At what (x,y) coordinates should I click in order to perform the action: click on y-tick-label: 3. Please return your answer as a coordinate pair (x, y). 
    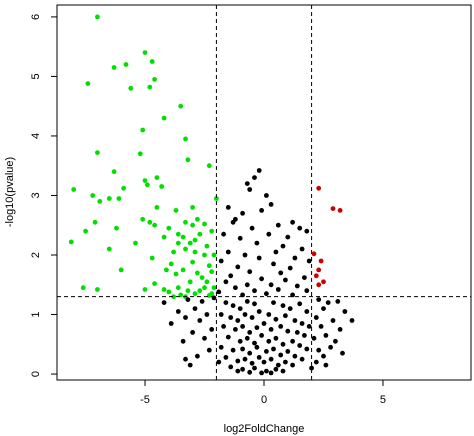
    Looking at the image, I should click on (36, 195).